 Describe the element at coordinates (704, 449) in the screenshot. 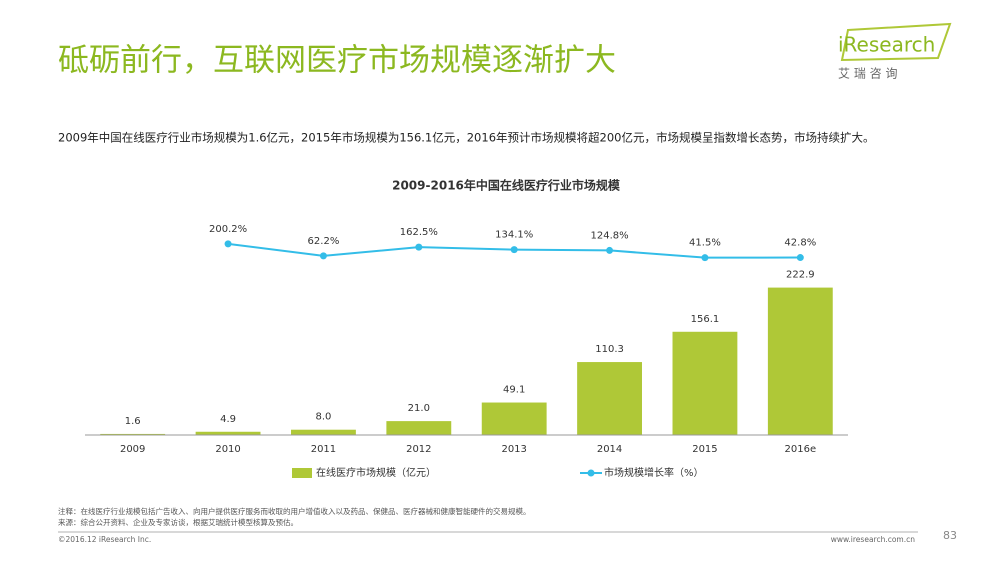

I see `x-tick-label: 2015` at that location.